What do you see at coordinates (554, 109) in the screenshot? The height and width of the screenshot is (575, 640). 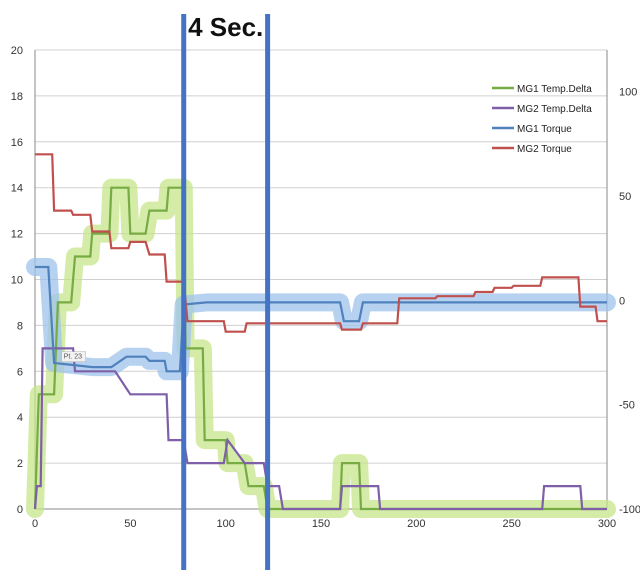 I see `legend-entry: MG2 Temp.Delta` at bounding box center [554, 109].